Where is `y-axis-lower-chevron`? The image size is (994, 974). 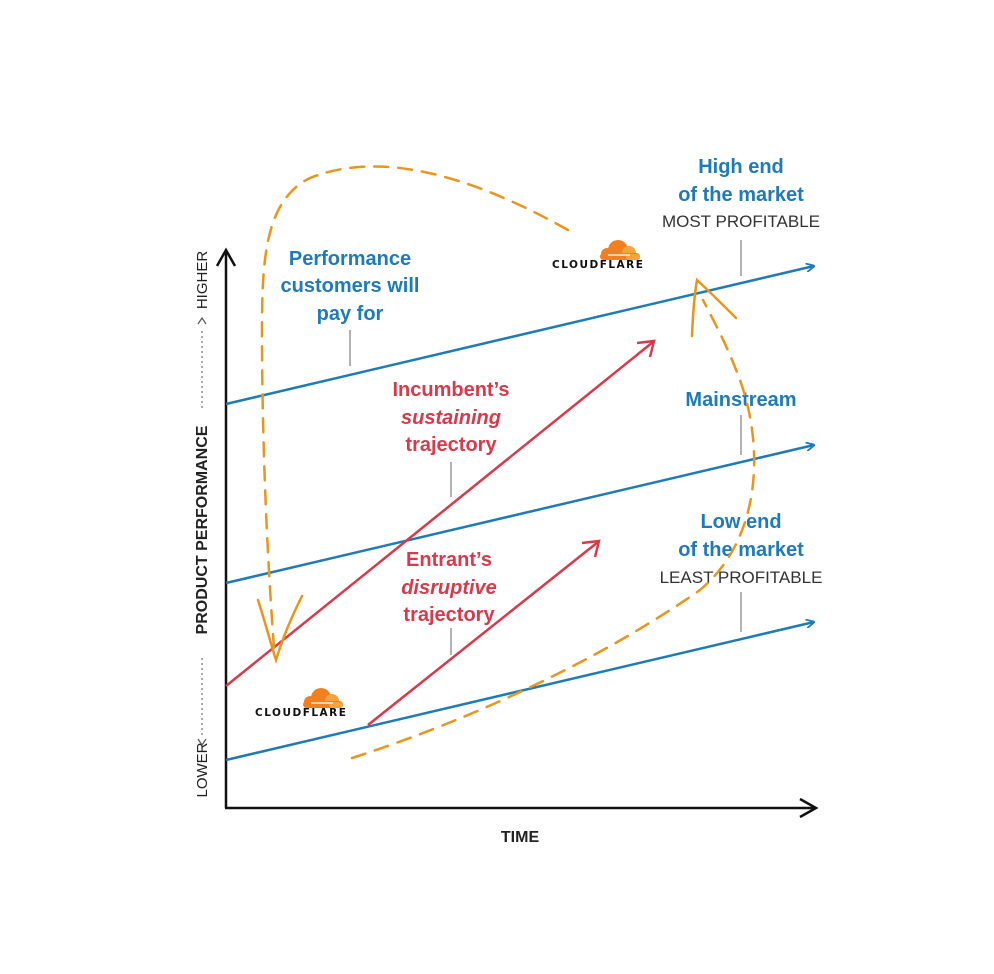 y-axis-lower-chevron is located at coordinates (202, 742).